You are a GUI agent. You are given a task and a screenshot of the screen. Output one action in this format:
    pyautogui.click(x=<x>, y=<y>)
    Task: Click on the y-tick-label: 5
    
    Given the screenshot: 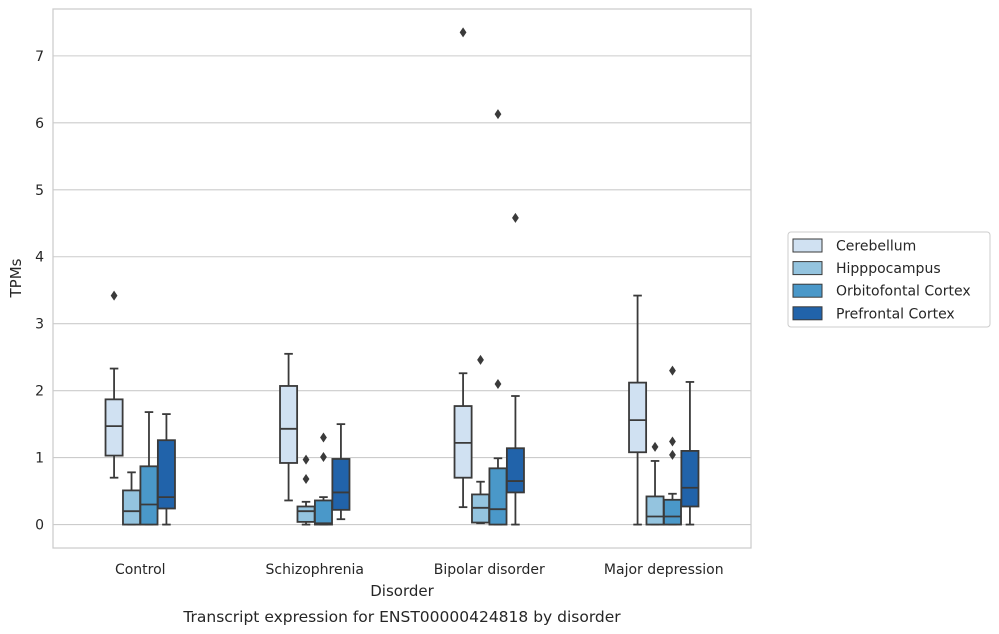 What is the action you would take?
    pyautogui.click(x=39, y=191)
    